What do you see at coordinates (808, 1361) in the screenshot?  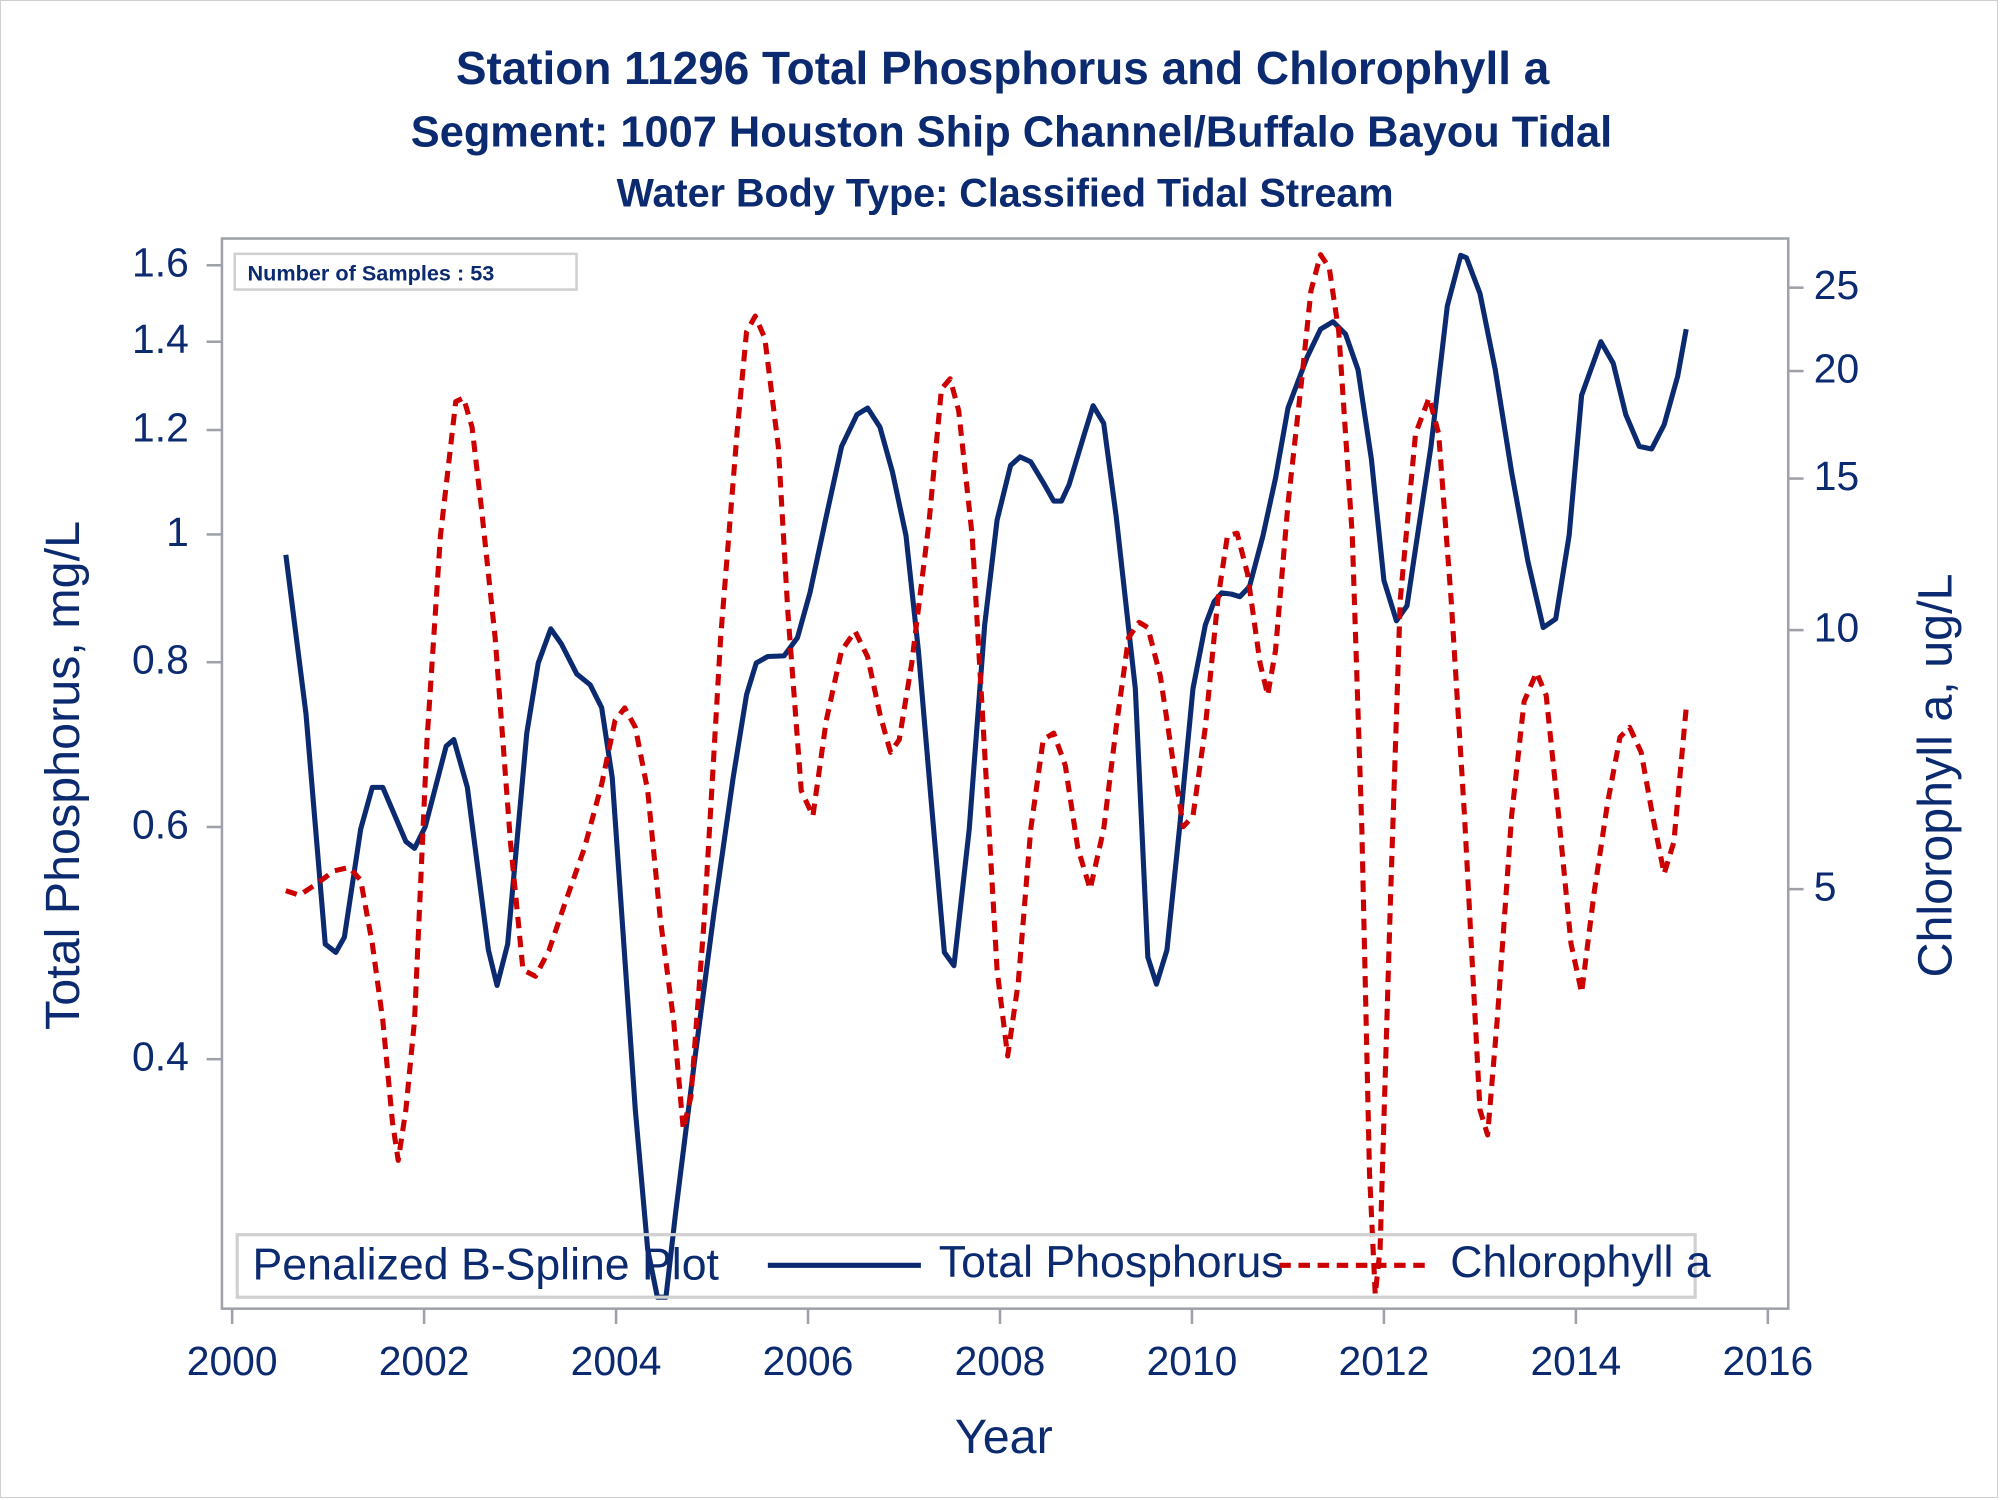 I see `x-tick-label: 2006` at bounding box center [808, 1361].